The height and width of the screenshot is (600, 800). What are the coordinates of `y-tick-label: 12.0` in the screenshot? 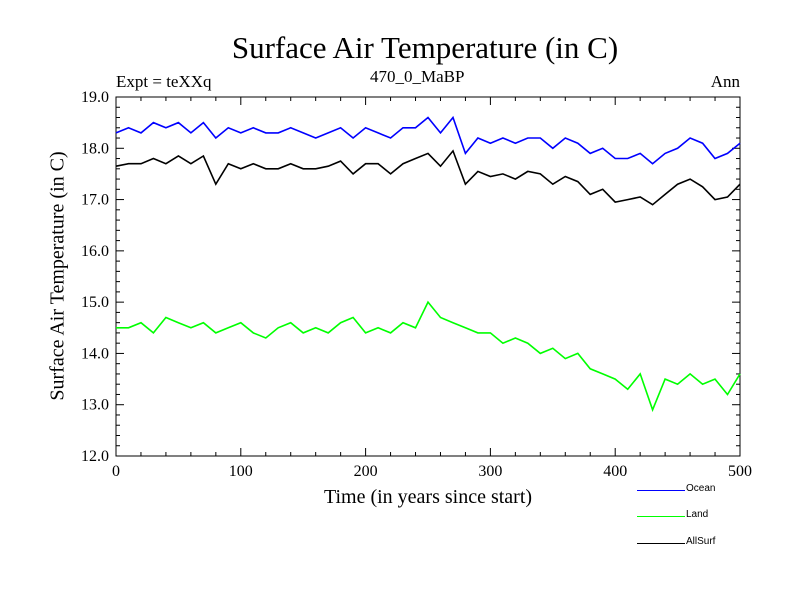 It's located at (95, 456).